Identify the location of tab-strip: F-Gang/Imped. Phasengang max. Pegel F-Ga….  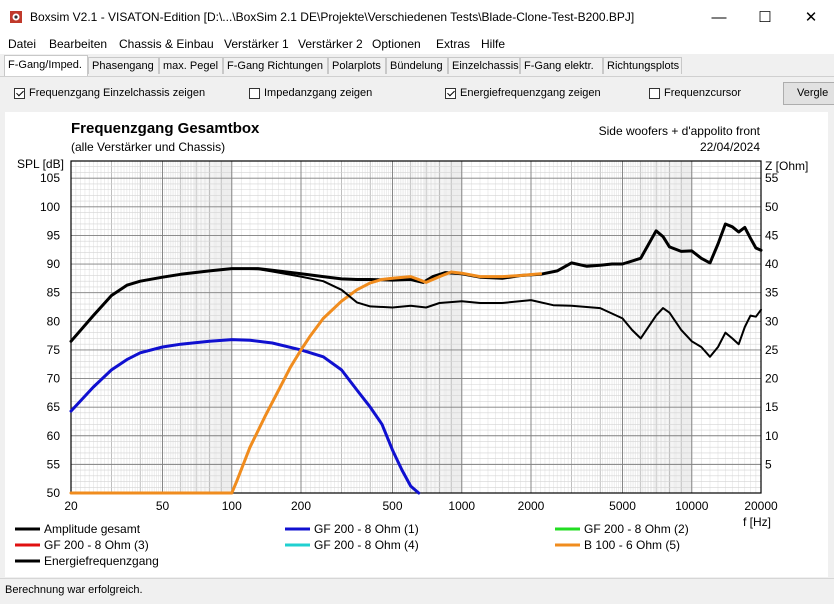
(417, 65).